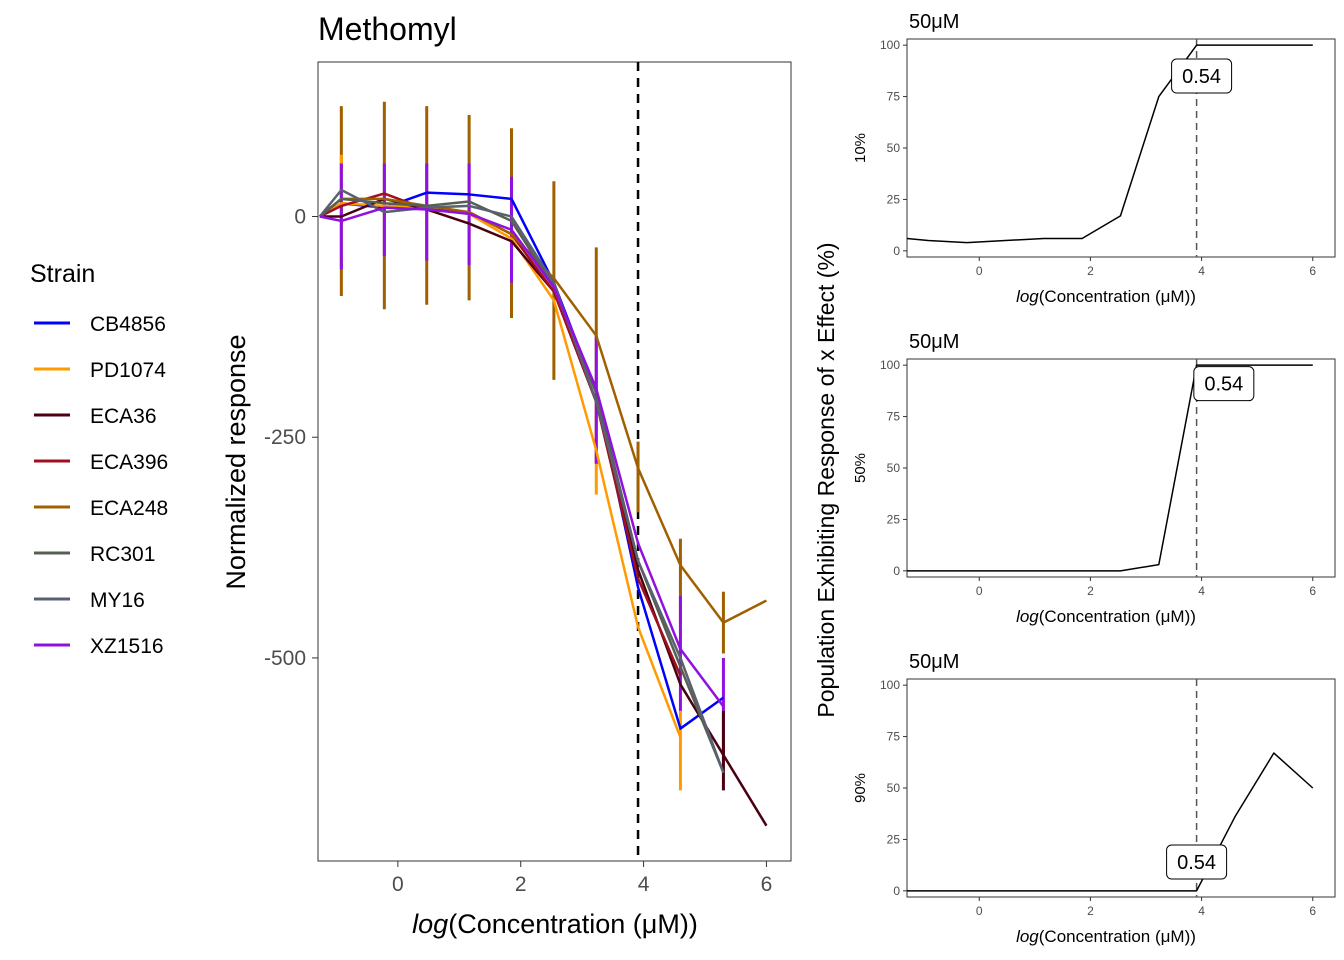 The width and height of the screenshot is (1344, 960). Describe the element at coordinates (860, 148) in the screenshot. I see `panel-y-axis-label: 10%` at that location.